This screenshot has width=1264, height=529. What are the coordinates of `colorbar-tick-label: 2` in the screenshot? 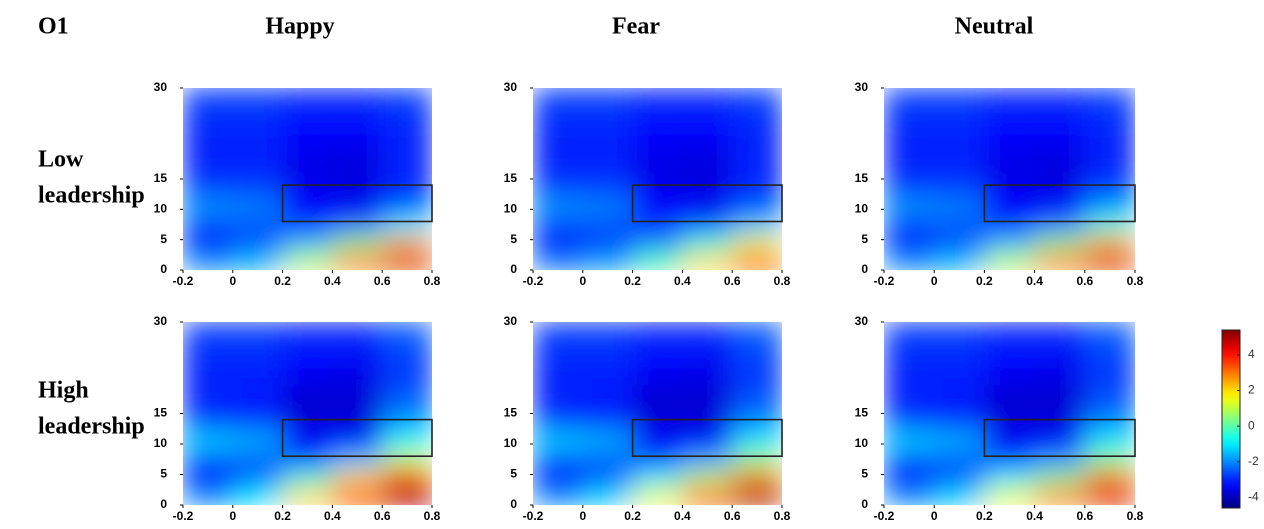 It's located at (1251, 390).